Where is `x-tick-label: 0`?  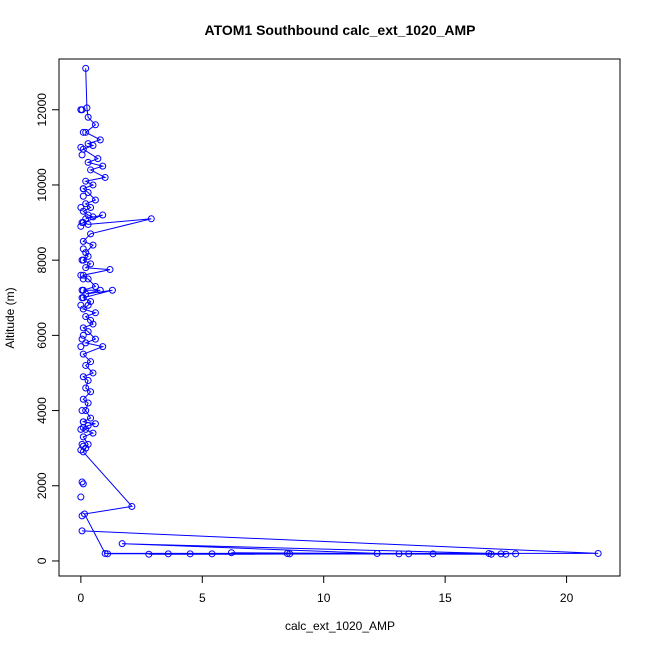 x-tick-label: 0 is located at coordinates (81, 598).